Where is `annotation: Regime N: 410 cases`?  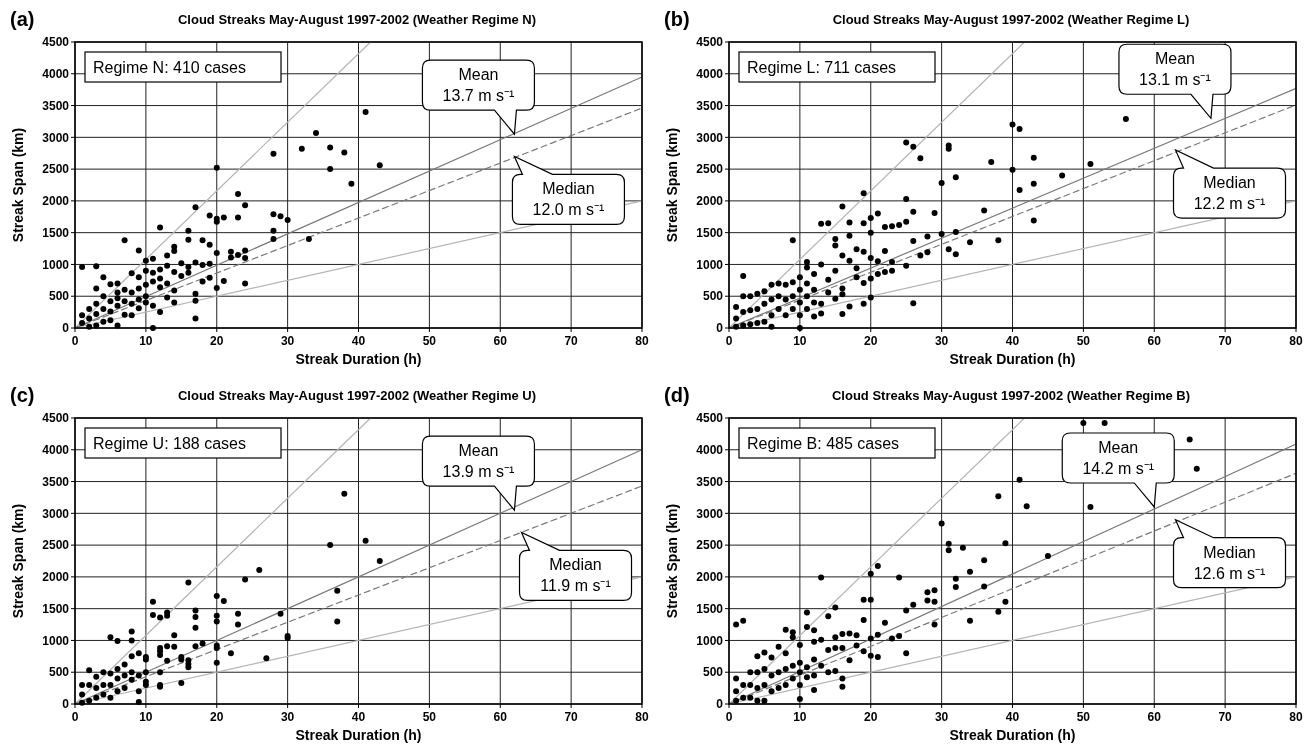
annotation: Regime N: 410 cases is located at coordinates (169, 67).